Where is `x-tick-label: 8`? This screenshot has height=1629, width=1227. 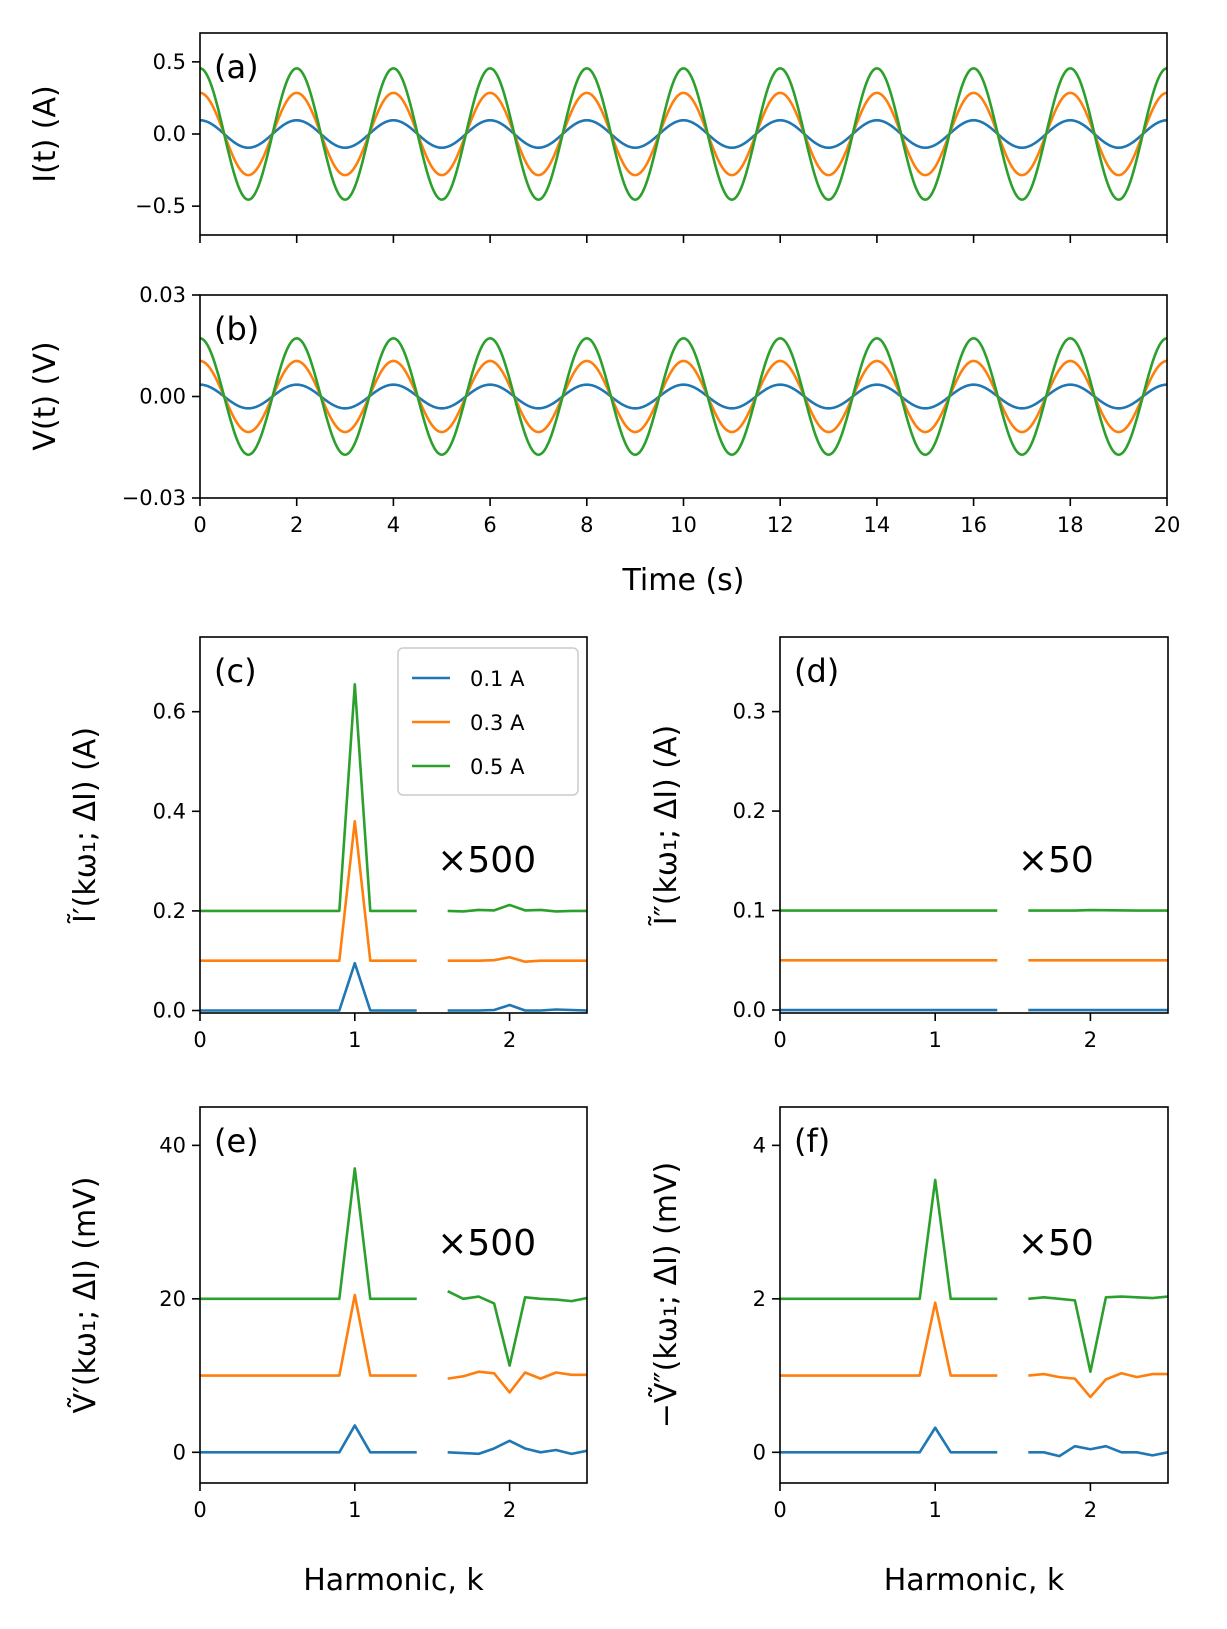
x-tick-label: 8 is located at coordinates (586, 525).